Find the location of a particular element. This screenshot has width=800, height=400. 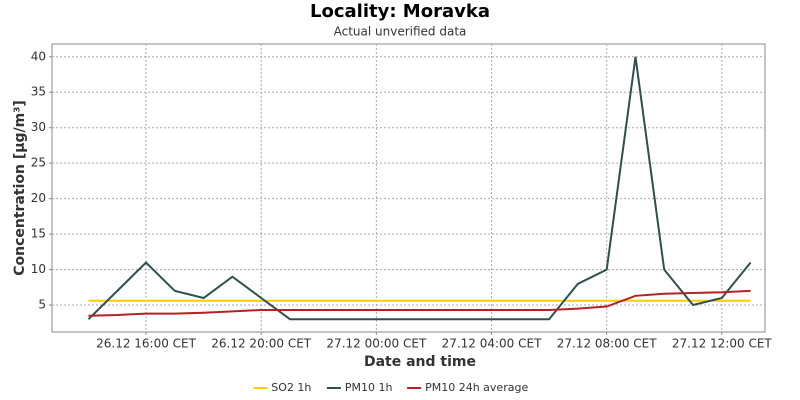

y-tick-label: 15 is located at coordinates (38, 234).